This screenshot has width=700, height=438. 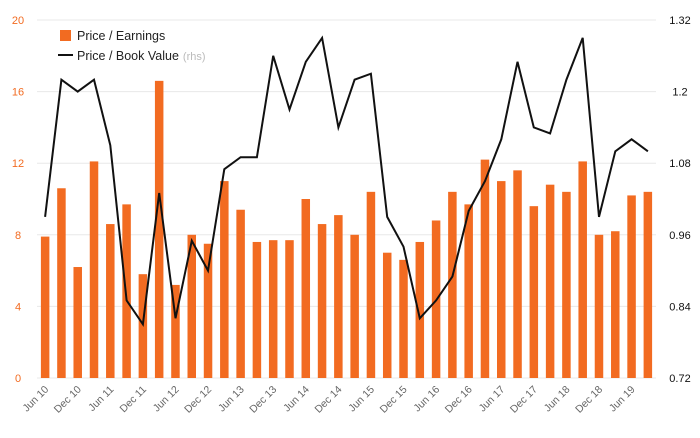 What do you see at coordinates (459, 400) in the screenshot?
I see `x-tick-label: Dec 16` at bounding box center [459, 400].